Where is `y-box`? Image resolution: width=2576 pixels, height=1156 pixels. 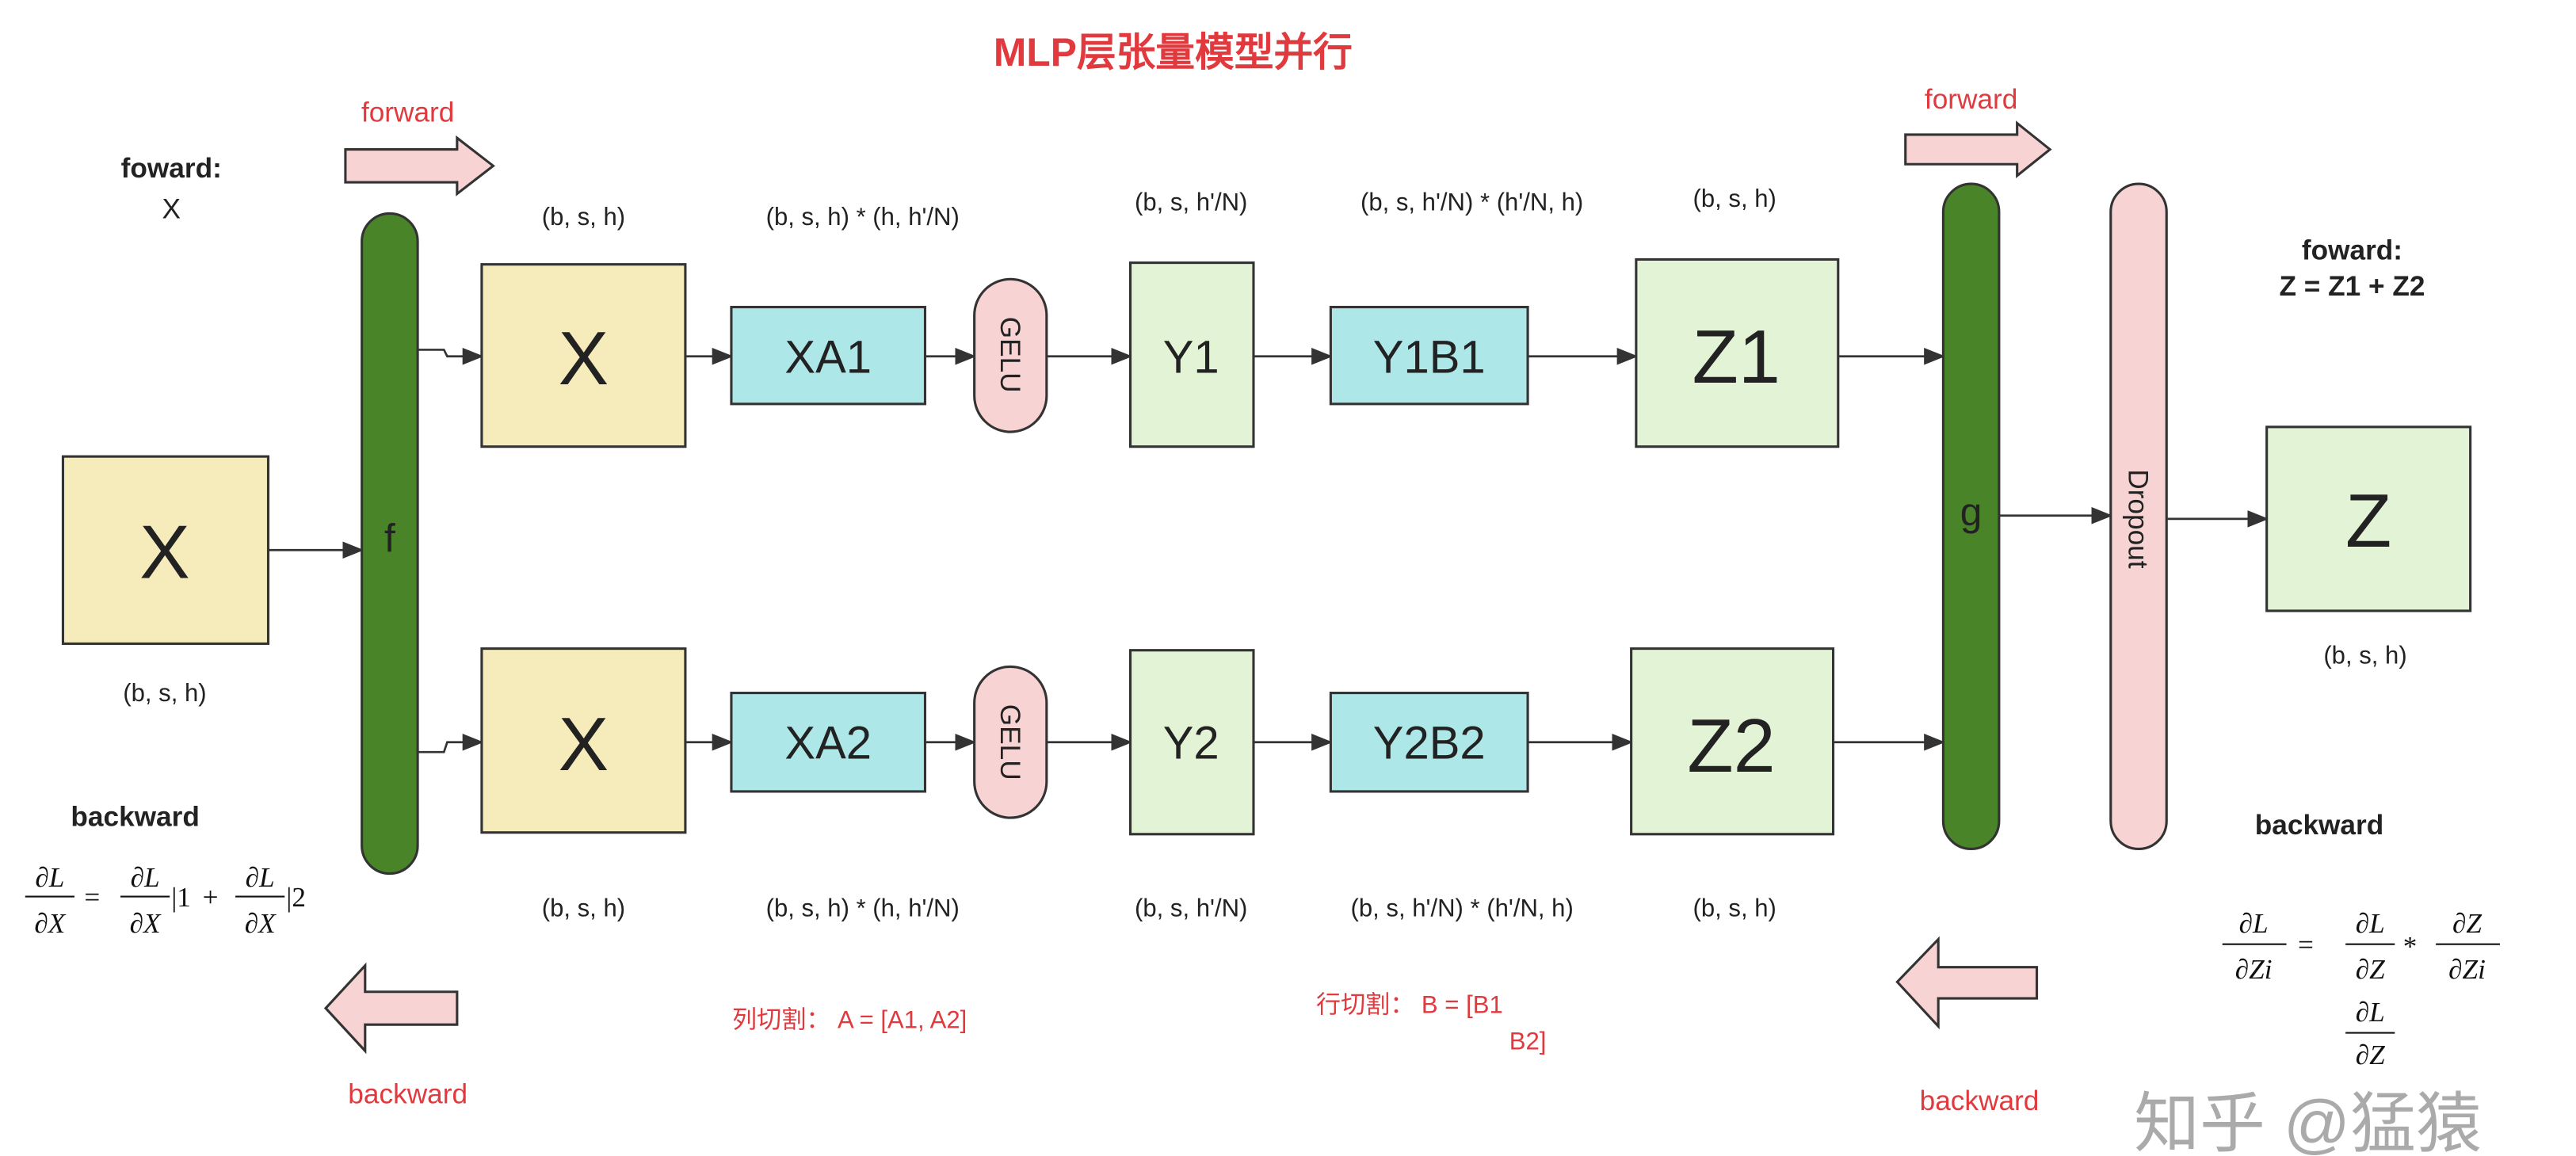
y-box is located at coordinates (1191, 355).